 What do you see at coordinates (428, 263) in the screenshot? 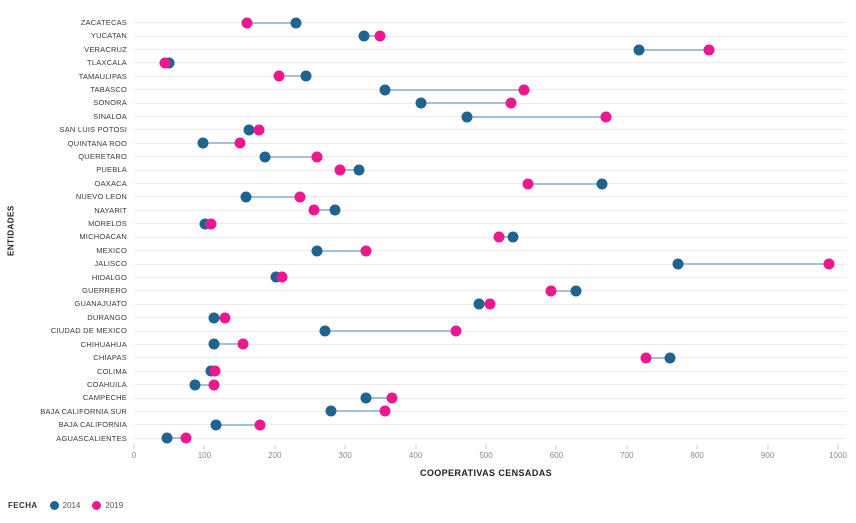
I see `table-row: JALISCO` at bounding box center [428, 263].